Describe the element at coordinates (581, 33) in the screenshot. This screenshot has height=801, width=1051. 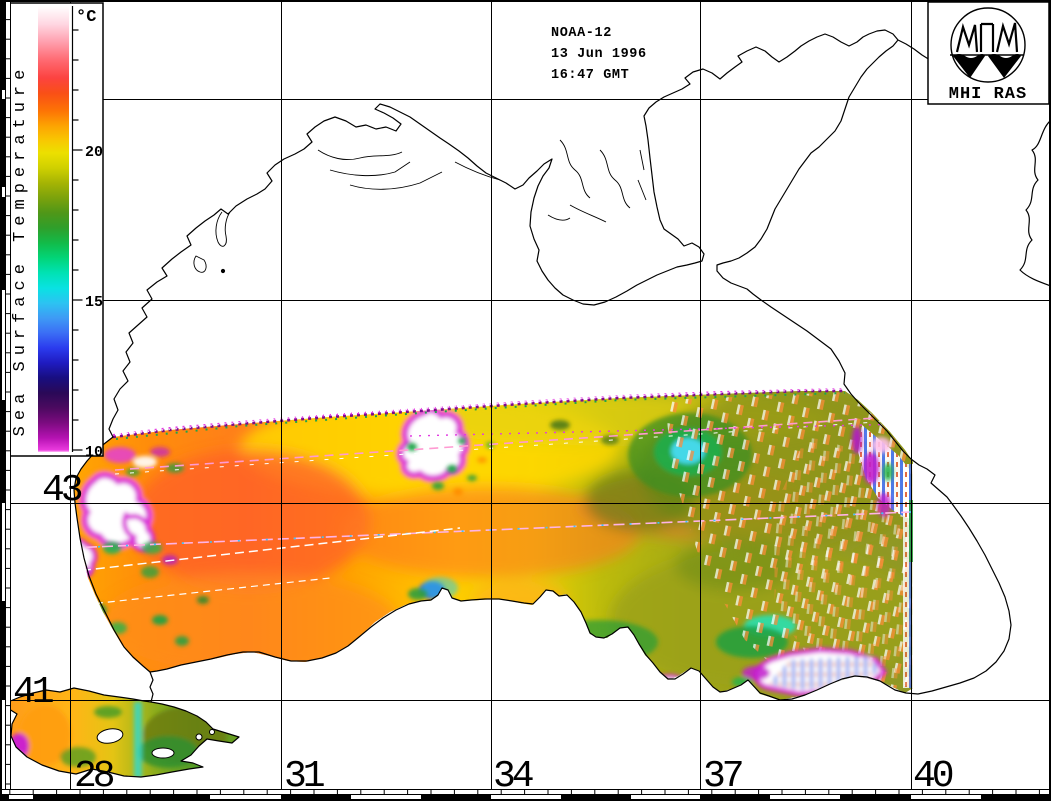
I see `satellite-name: NOAA-12` at that location.